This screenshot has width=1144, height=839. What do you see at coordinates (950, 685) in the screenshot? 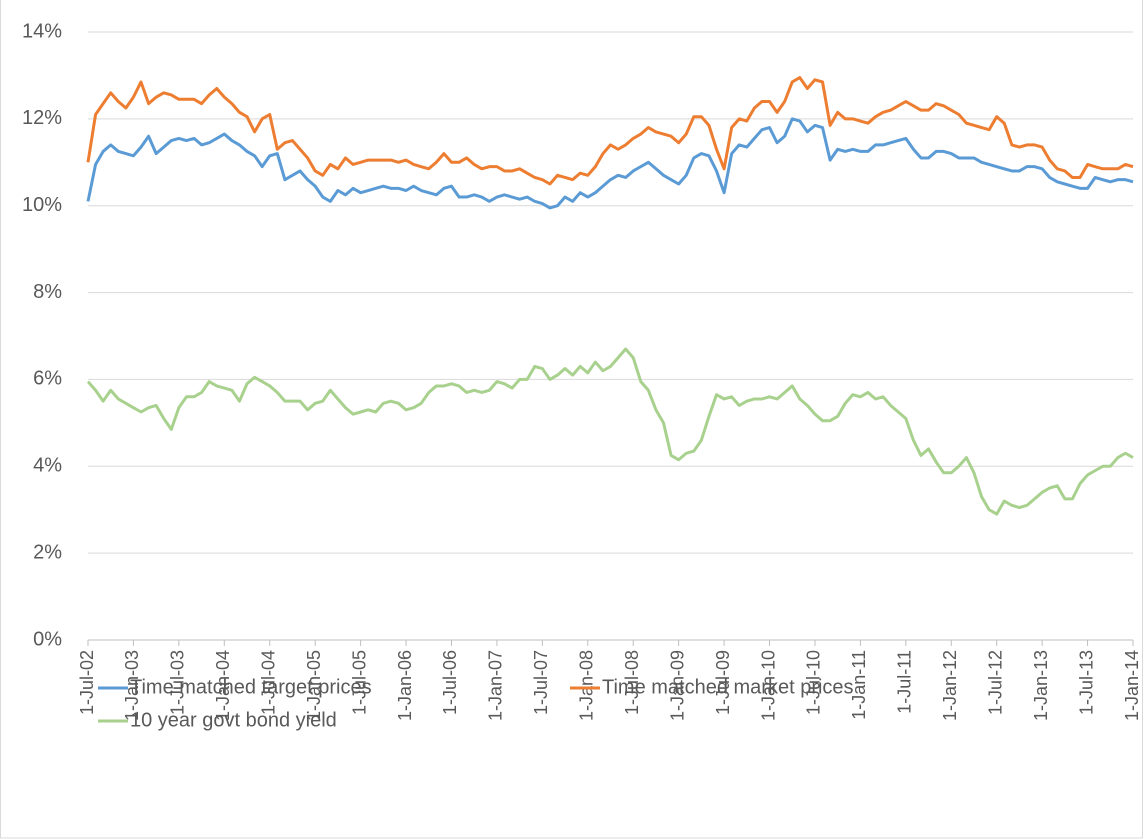
I see `x-tick-label: 1-Jan-12` at bounding box center [950, 685].